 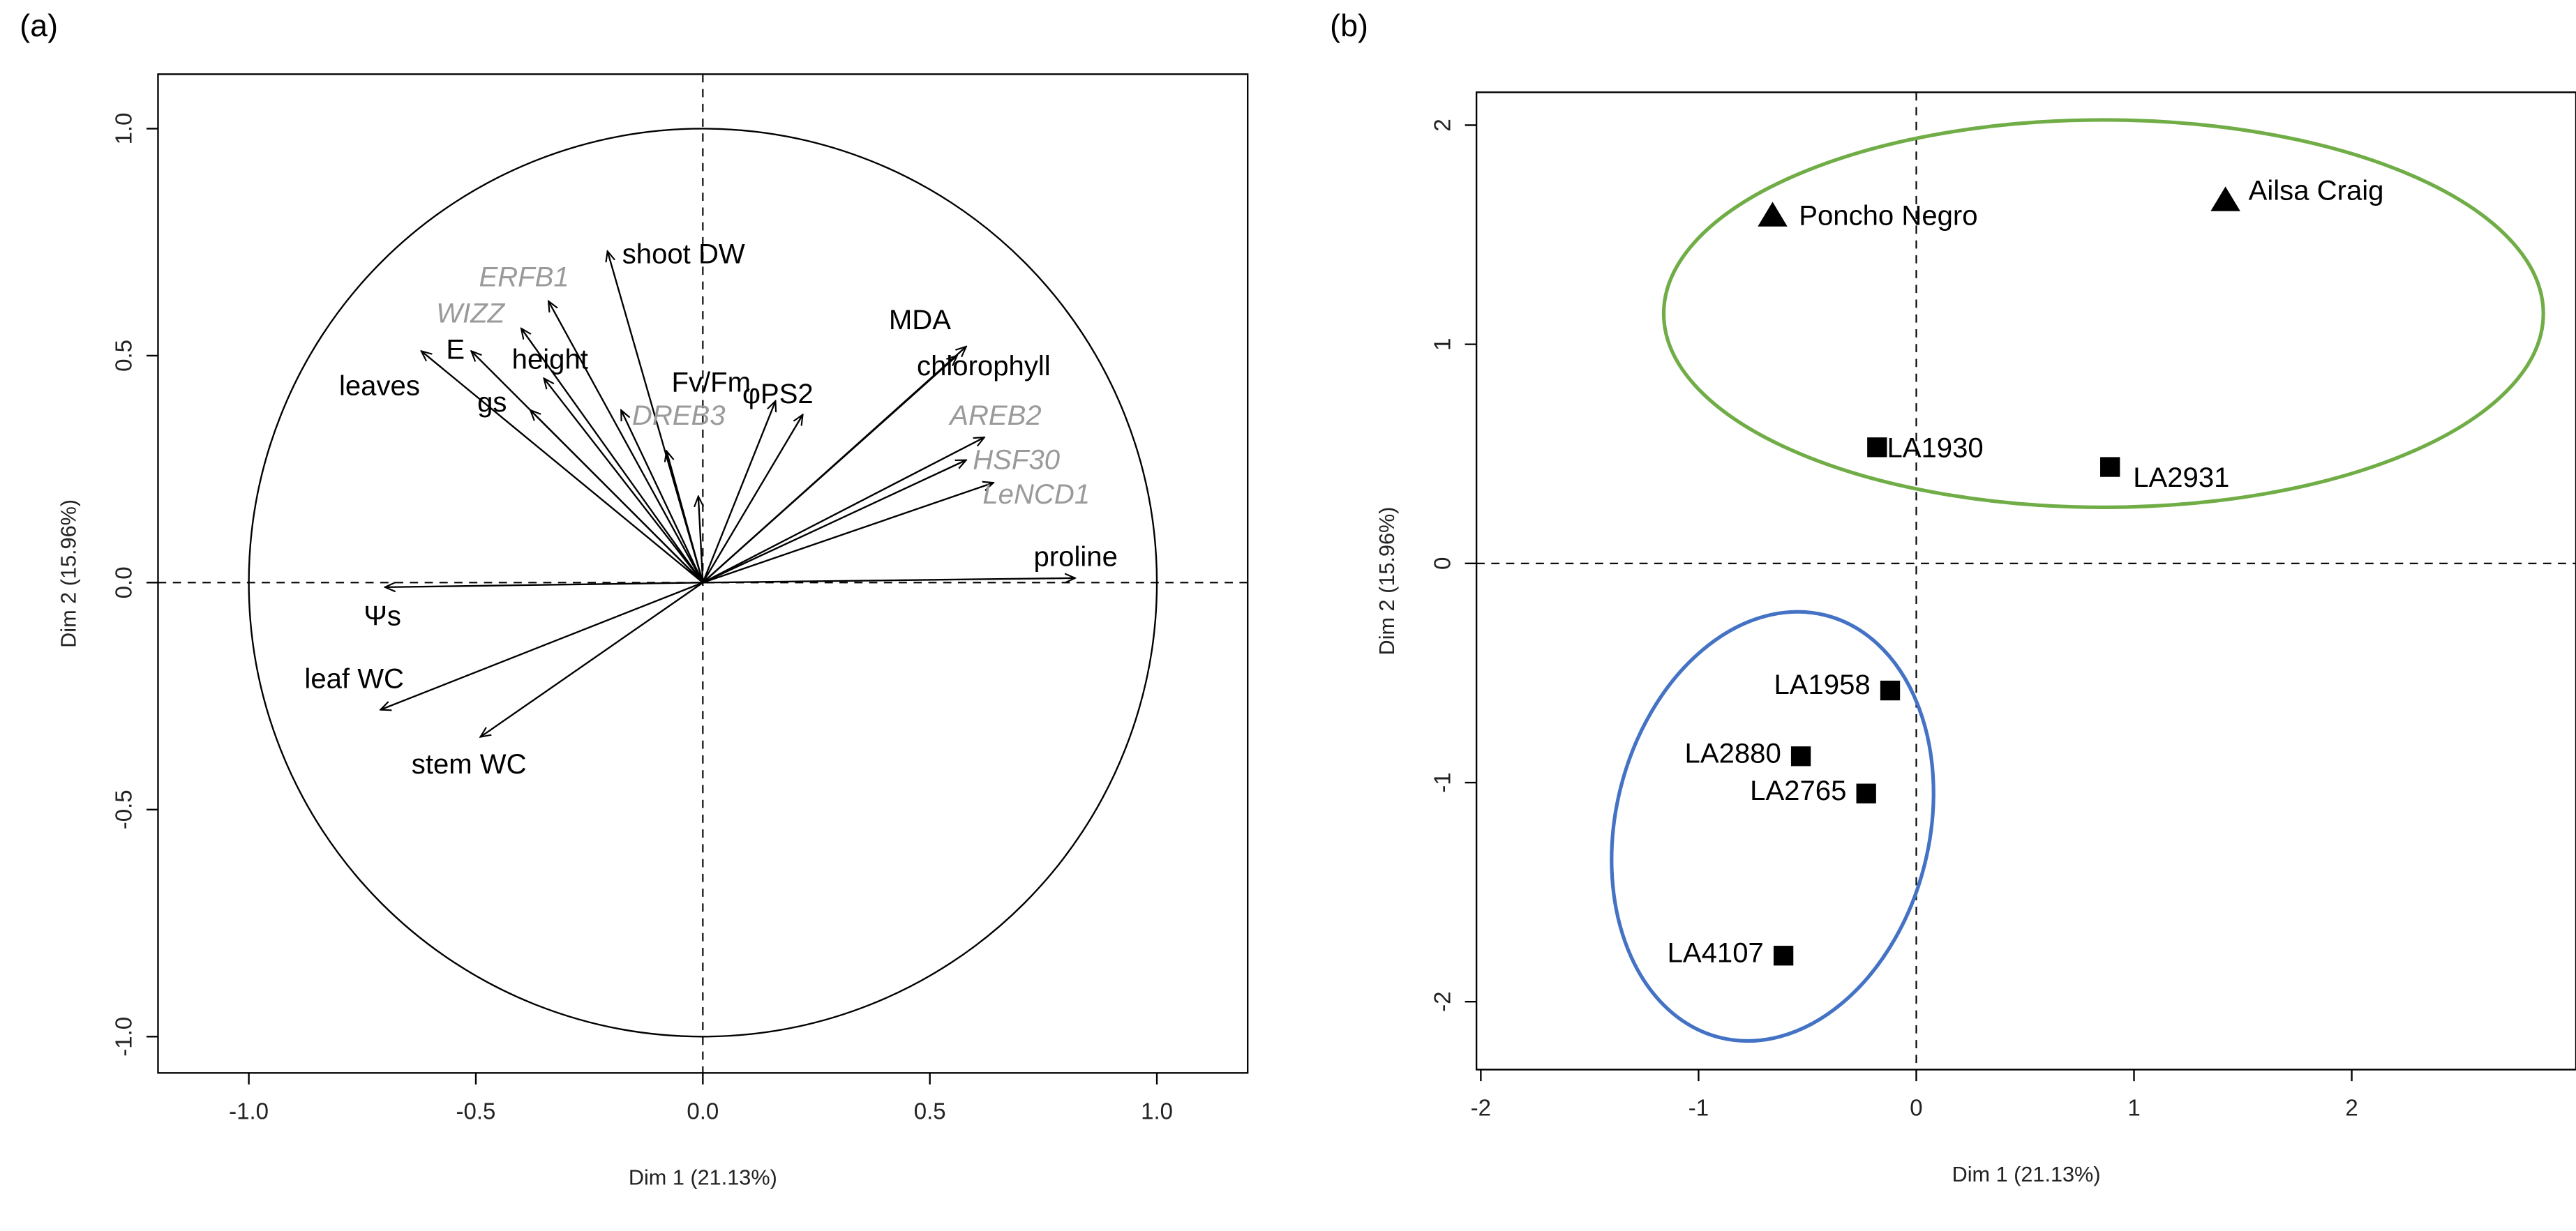 I want to click on variable-label: shoot DW, so click(x=683, y=254).